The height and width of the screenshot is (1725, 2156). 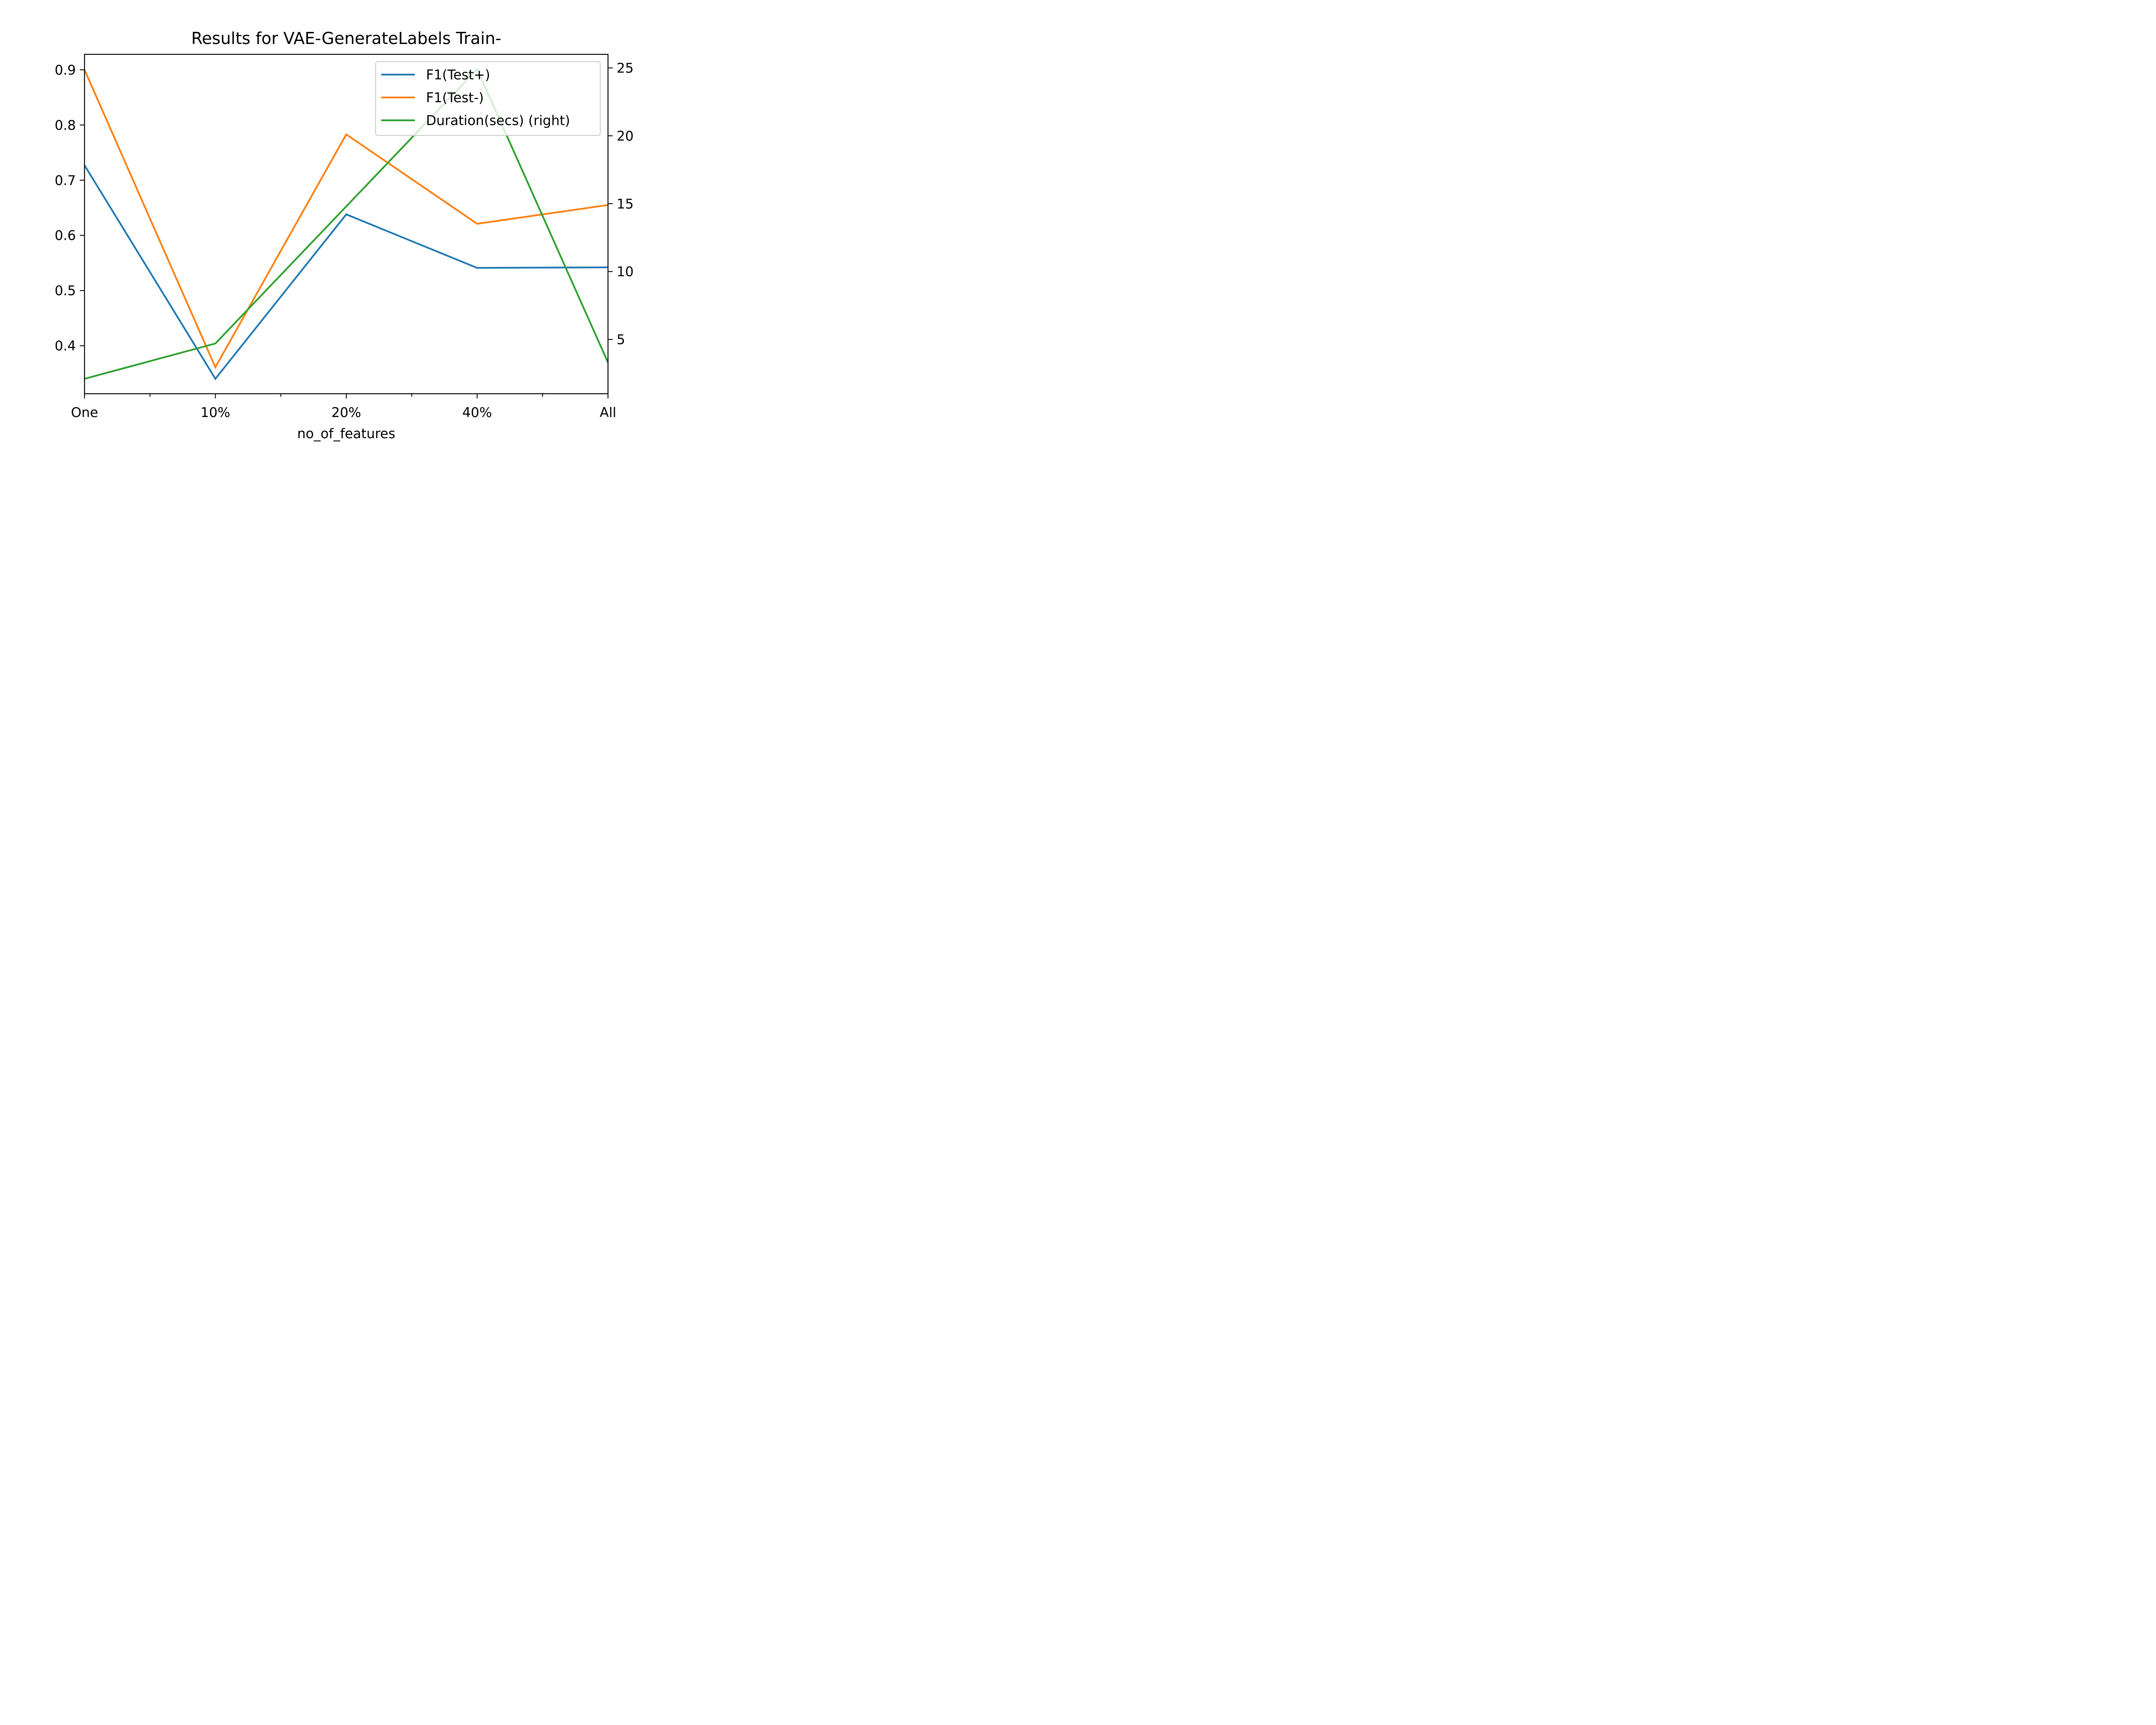 What do you see at coordinates (477, 413) in the screenshot?
I see `x-tick-label: 40%` at bounding box center [477, 413].